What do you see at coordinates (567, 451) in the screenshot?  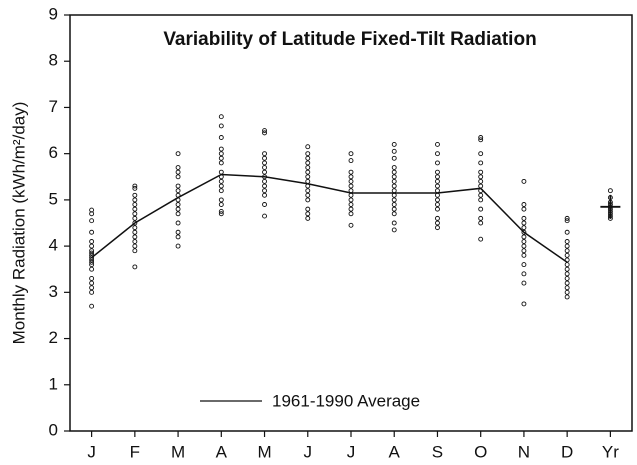 I see `x-tick-label: D` at bounding box center [567, 451].